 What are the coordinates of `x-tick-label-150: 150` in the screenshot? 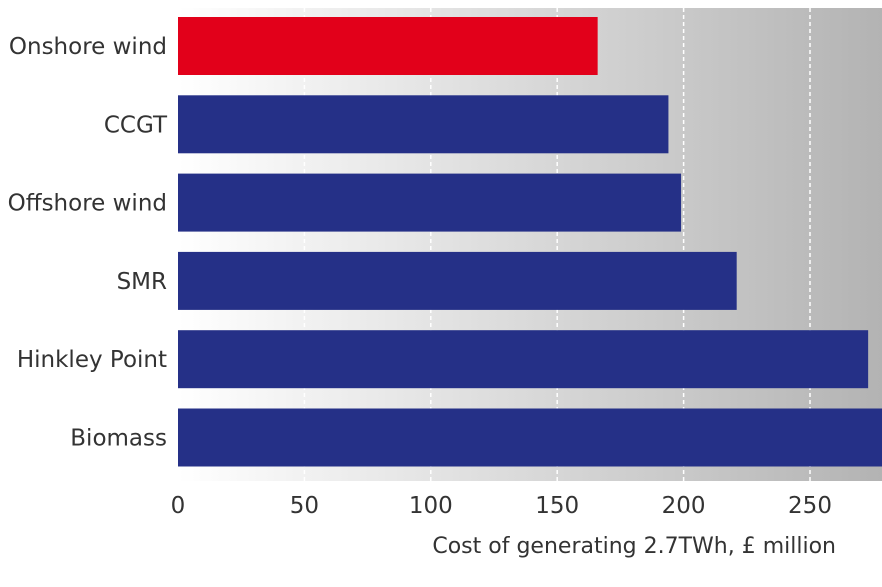 It's located at (557, 506).